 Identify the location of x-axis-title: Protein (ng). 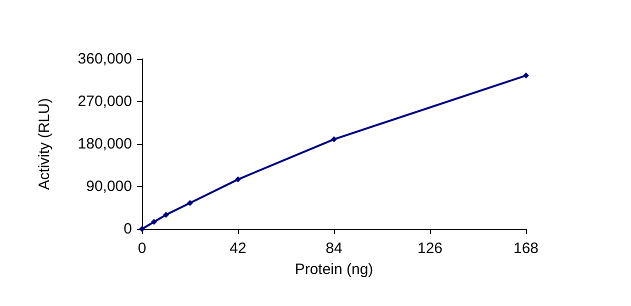
(334, 269).